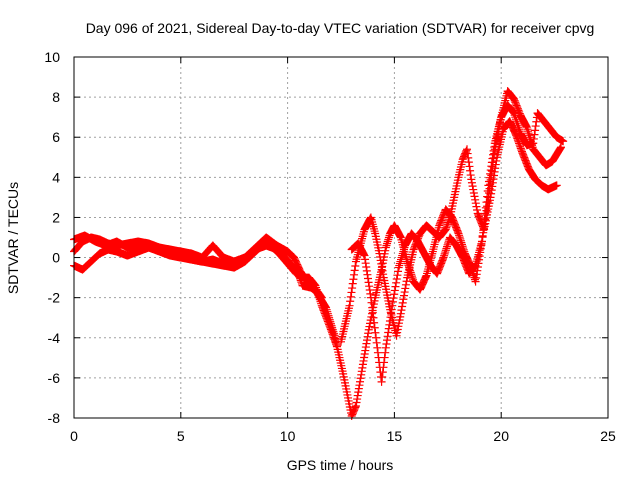 The image size is (640, 480). Describe the element at coordinates (608, 436) in the screenshot. I see `x-tick-label: 25` at that location.